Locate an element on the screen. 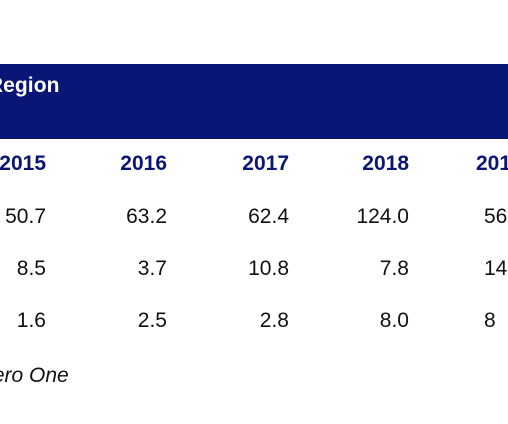 This screenshot has height=424, width=508. table-cell: 2.5 is located at coordinates (152, 320).